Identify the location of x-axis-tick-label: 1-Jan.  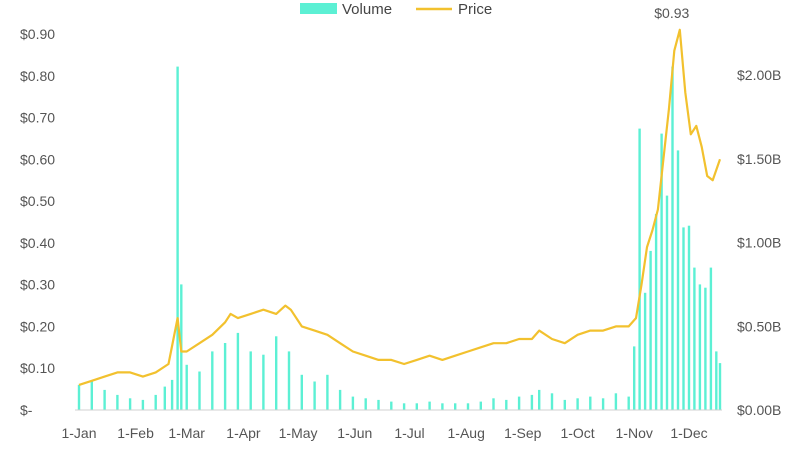
(78, 433).